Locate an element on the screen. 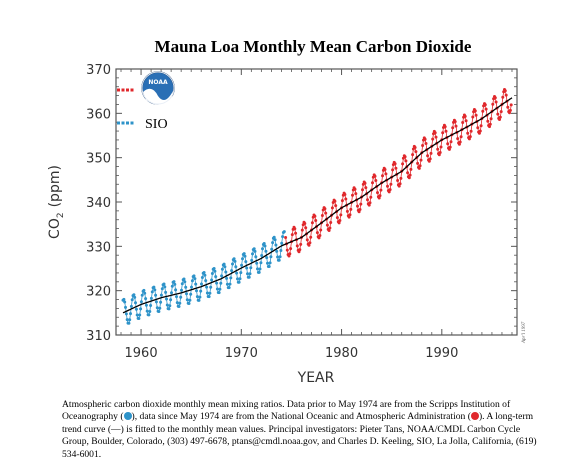 This screenshot has width=586, height=470. legend-label-sio: SIO is located at coordinates (156, 124).